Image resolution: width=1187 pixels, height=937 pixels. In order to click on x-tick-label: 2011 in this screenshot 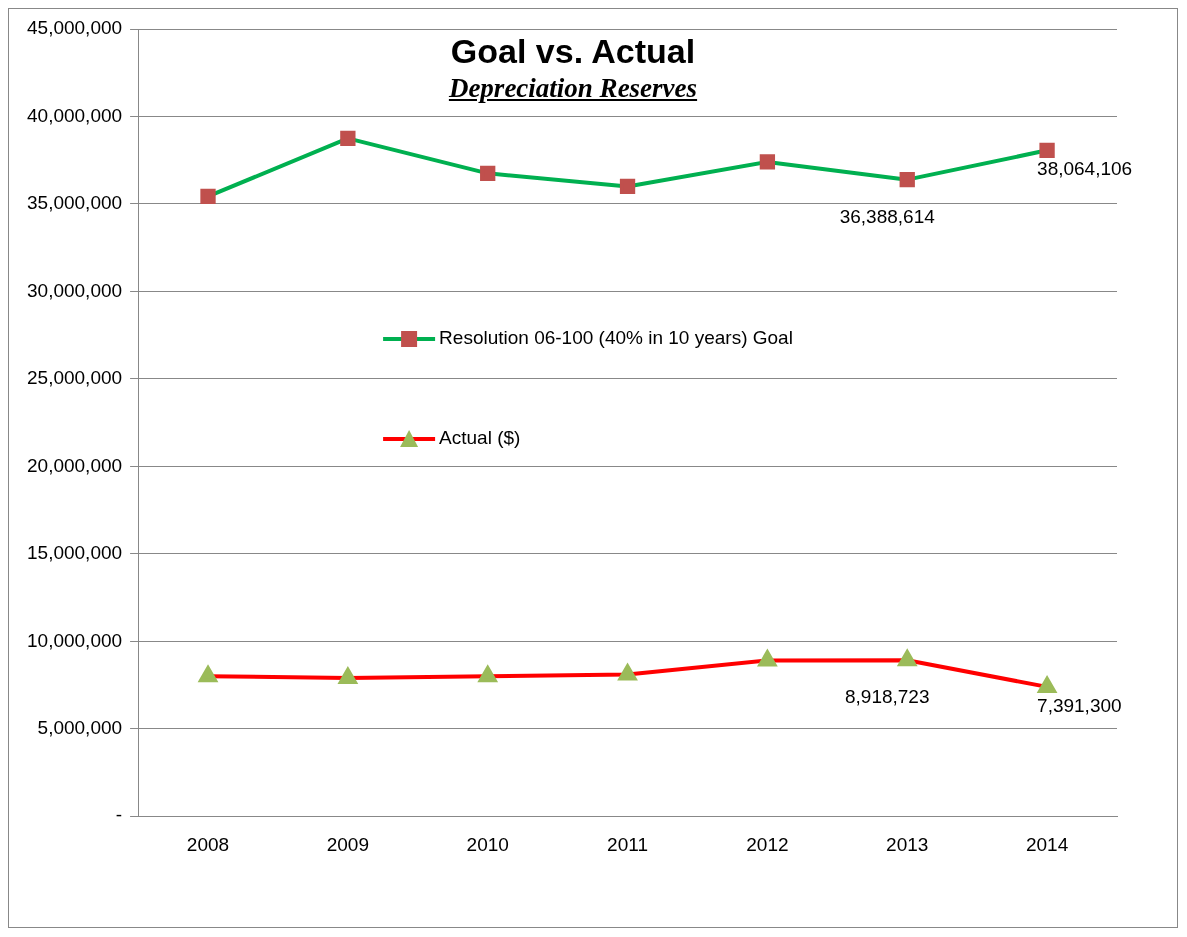, I will do `click(627, 844)`.